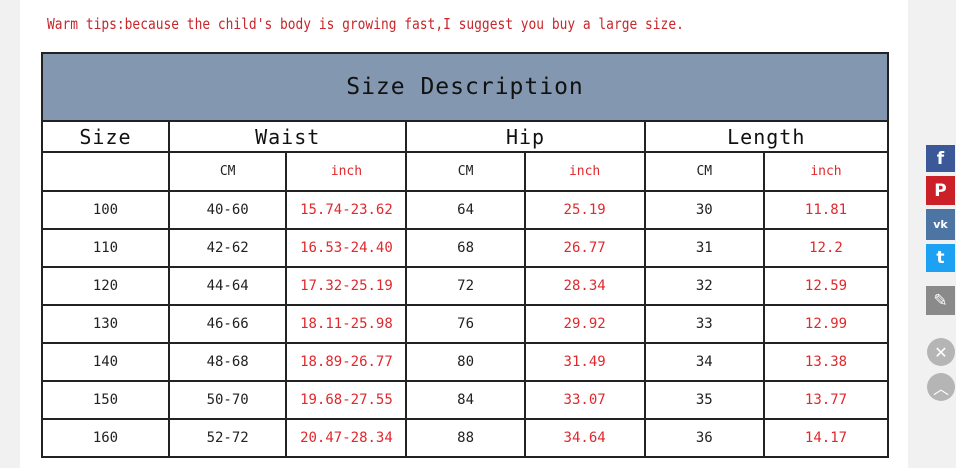 The height and width of the screenshot is (468, 956). I want to click on table-cell: 26.77, so click(584, 248).